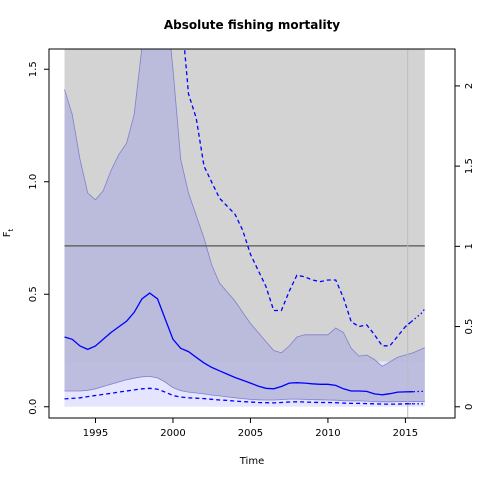  Describe the element at coordinates (251, 461) in the screenshot. I see `x-axis-label: Time` at that location.